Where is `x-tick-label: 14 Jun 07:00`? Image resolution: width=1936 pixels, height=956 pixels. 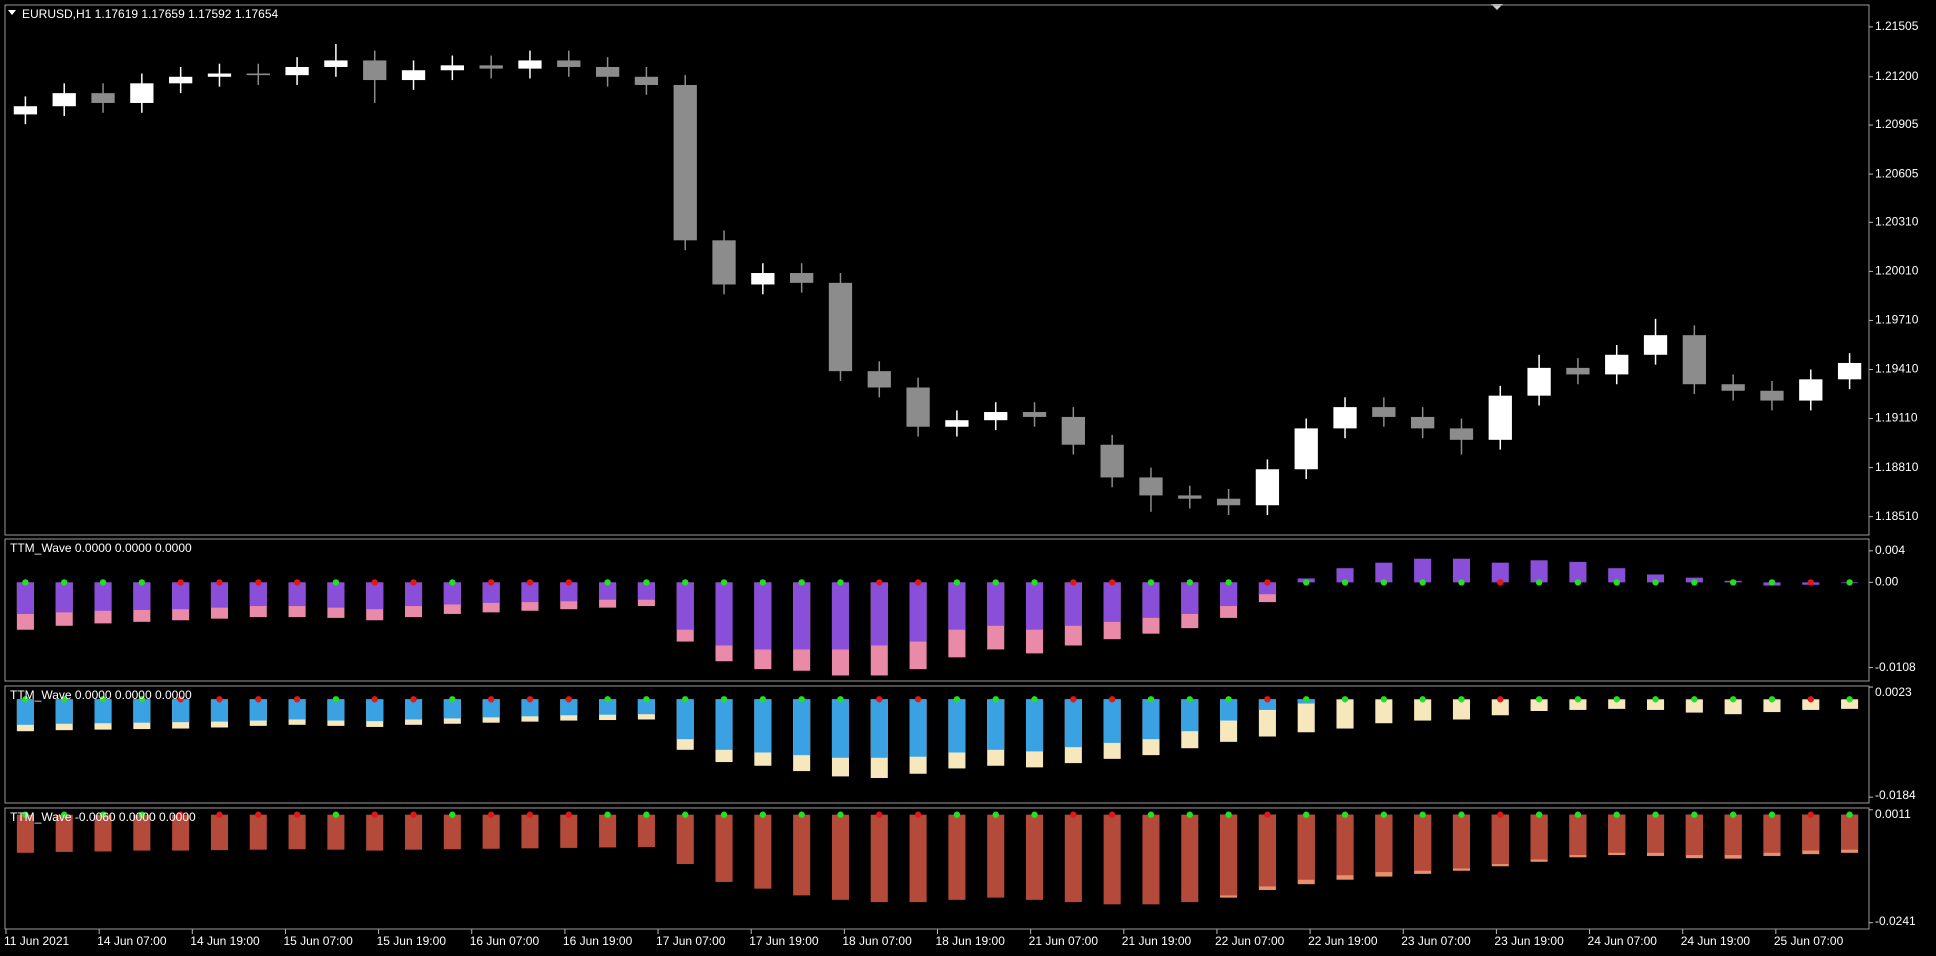 x-tick-label: 14 Jun 07:00 is located at coordinates (132, 941).